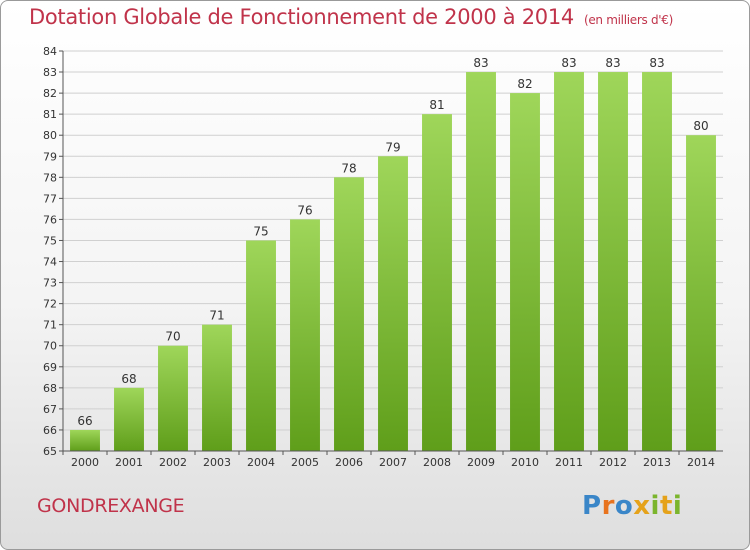  Describe the element at coordinates (173, 462) in the screenshot. I see `x-tick-label: 2002` at that location.